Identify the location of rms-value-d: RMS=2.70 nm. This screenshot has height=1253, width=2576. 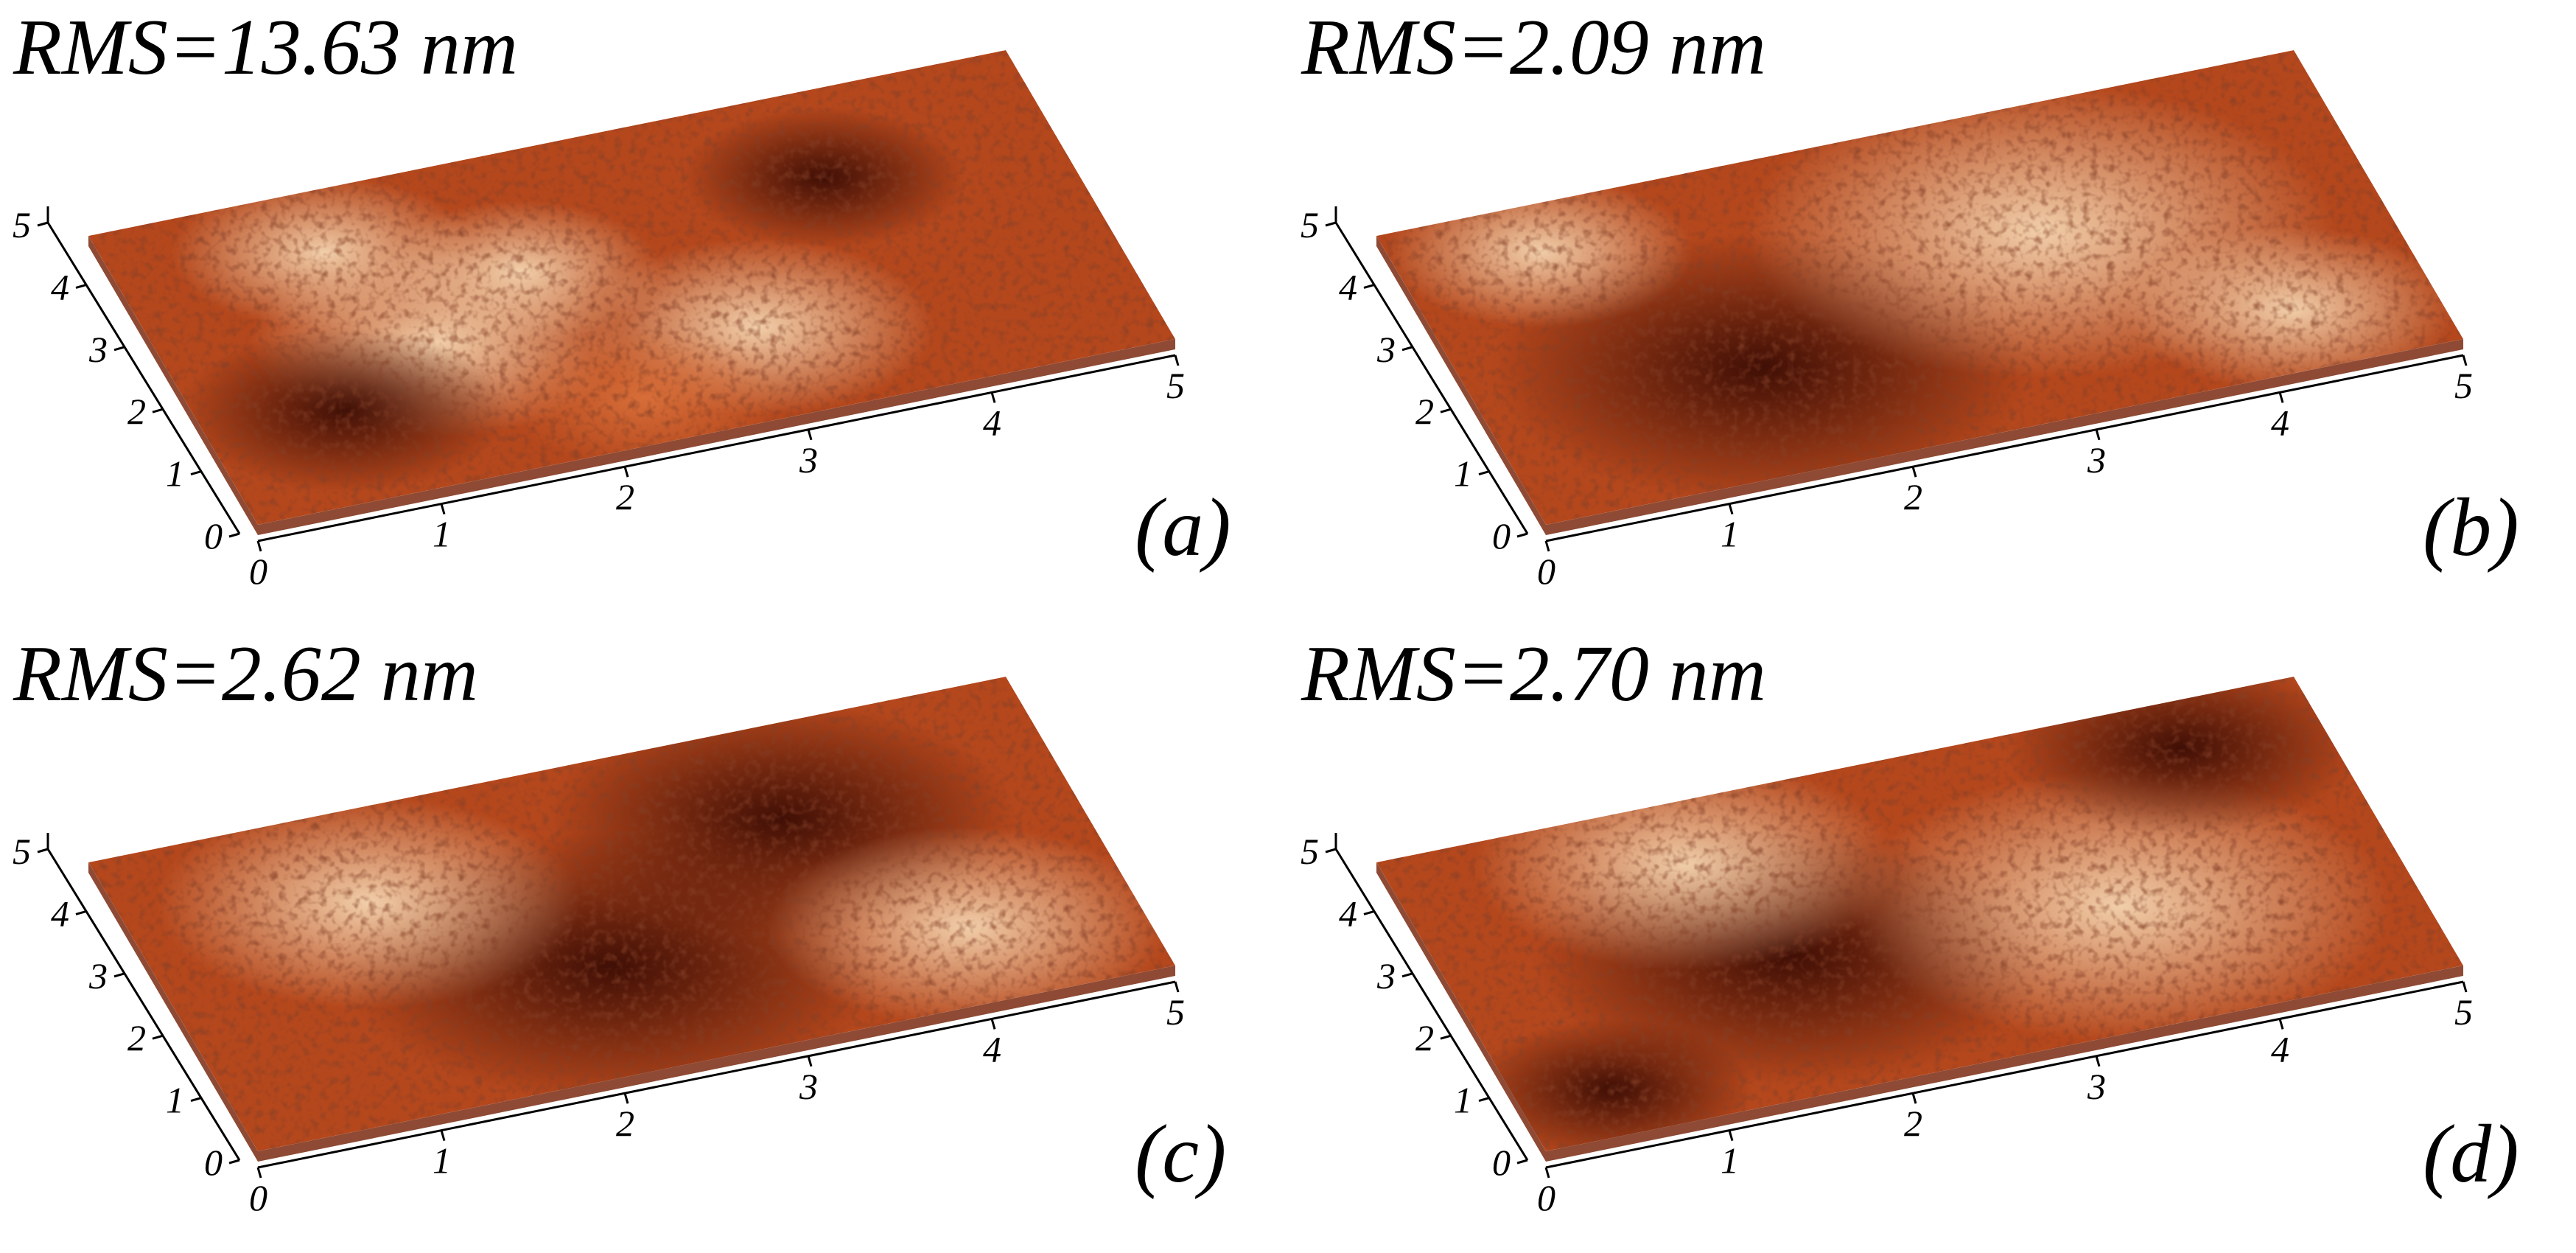
(1533, 674).